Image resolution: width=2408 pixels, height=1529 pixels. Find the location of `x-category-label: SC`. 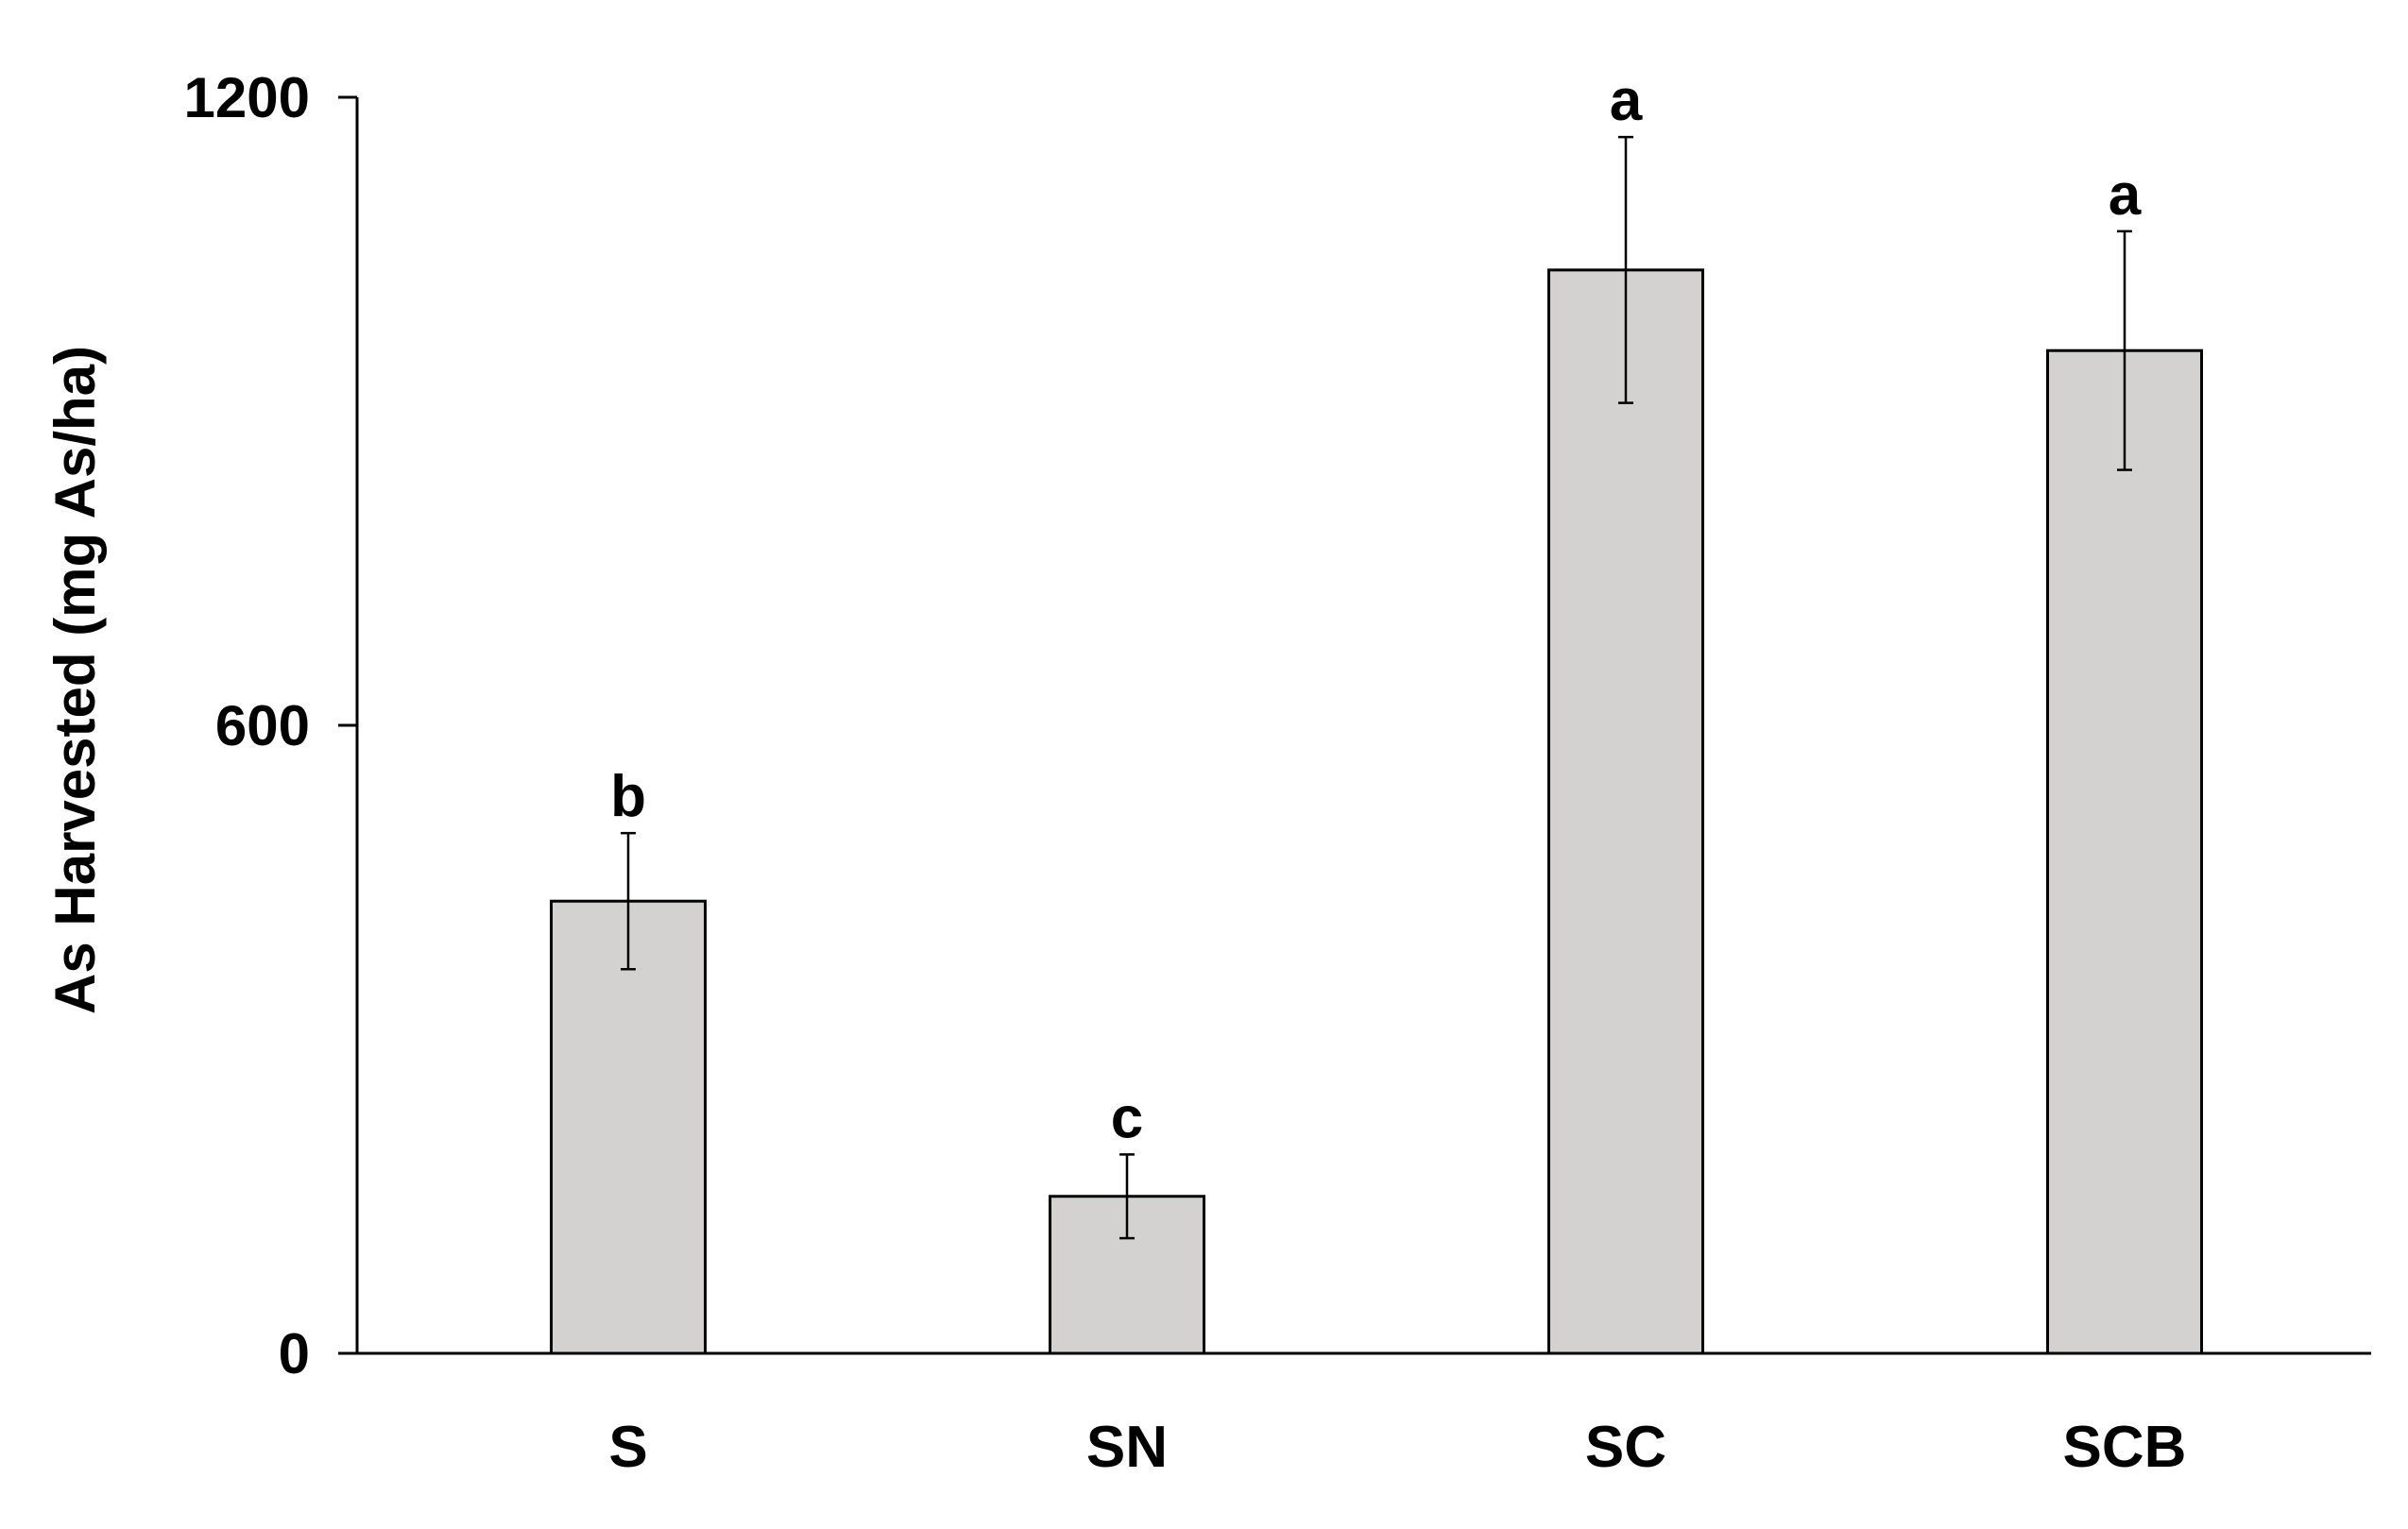

x-category-label: SC is located at coordinates (1625, 1448).